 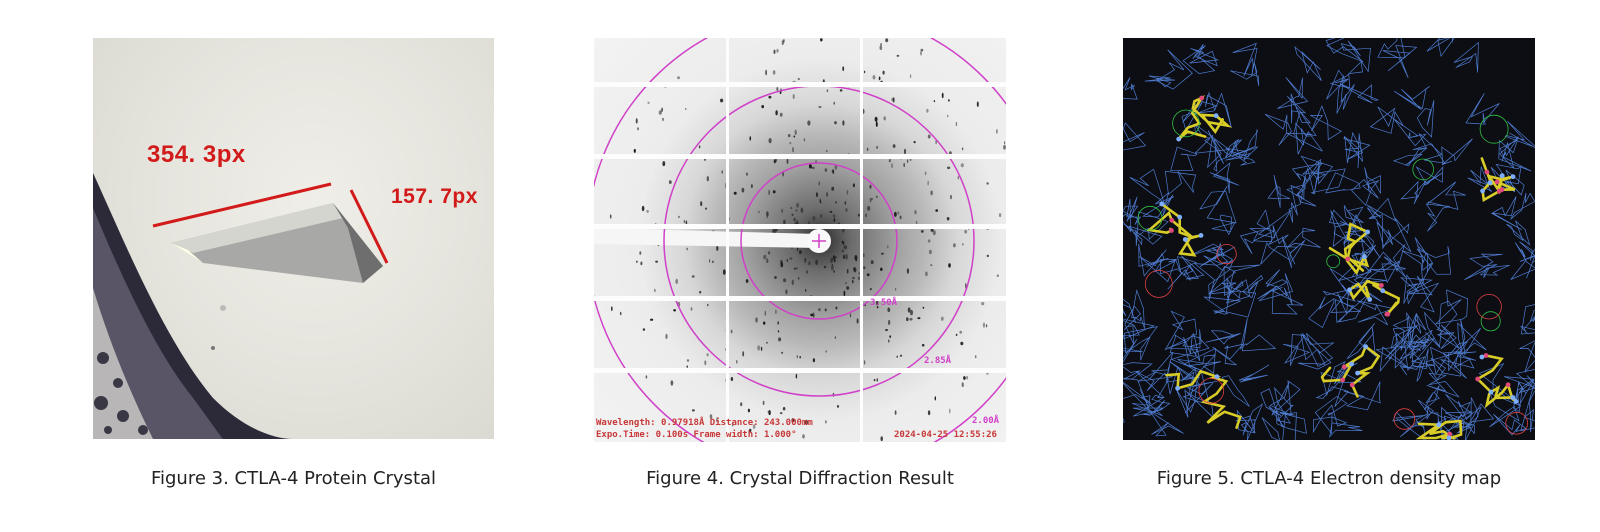 What do you see at coordinates (986, 421) in the screenshot?
I see `ring-label-outer: 2.00Å` at bounding box center [986, 421].